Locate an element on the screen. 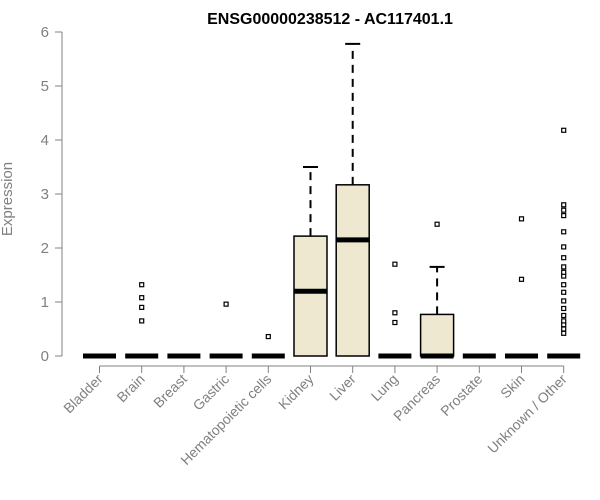  y-axis: 0 1 2 3 4 5 6 is located at coordinates (52, 194).